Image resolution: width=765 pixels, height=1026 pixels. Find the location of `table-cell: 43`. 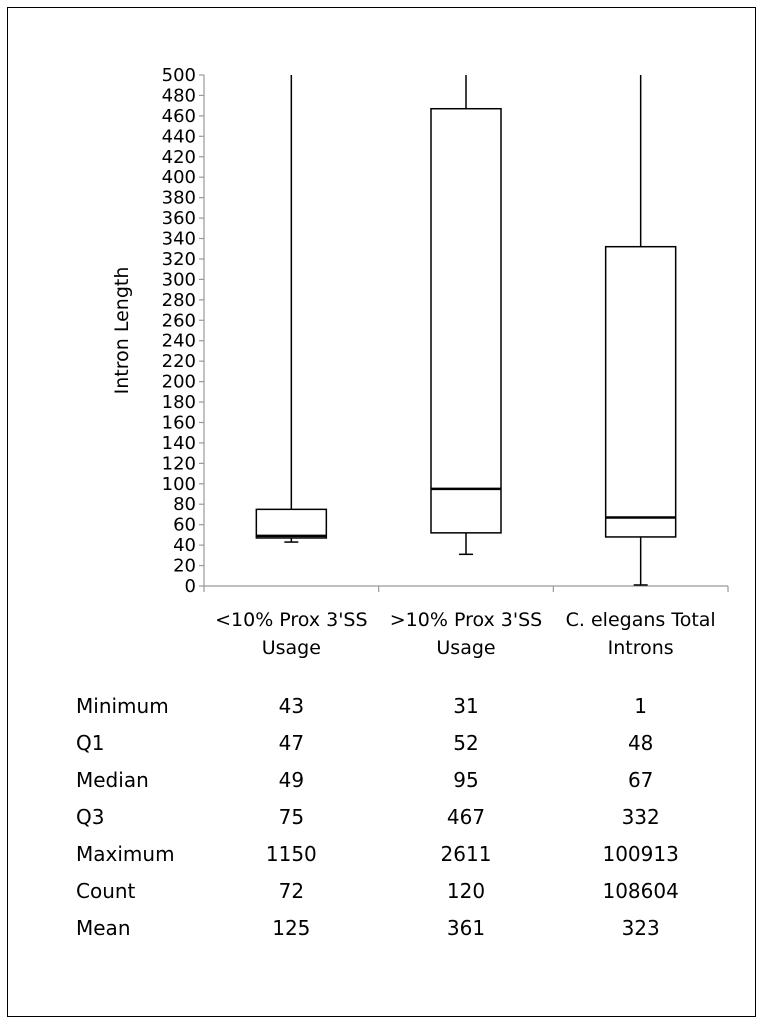

table-cell: 43 is located at coordinates (291, 706).